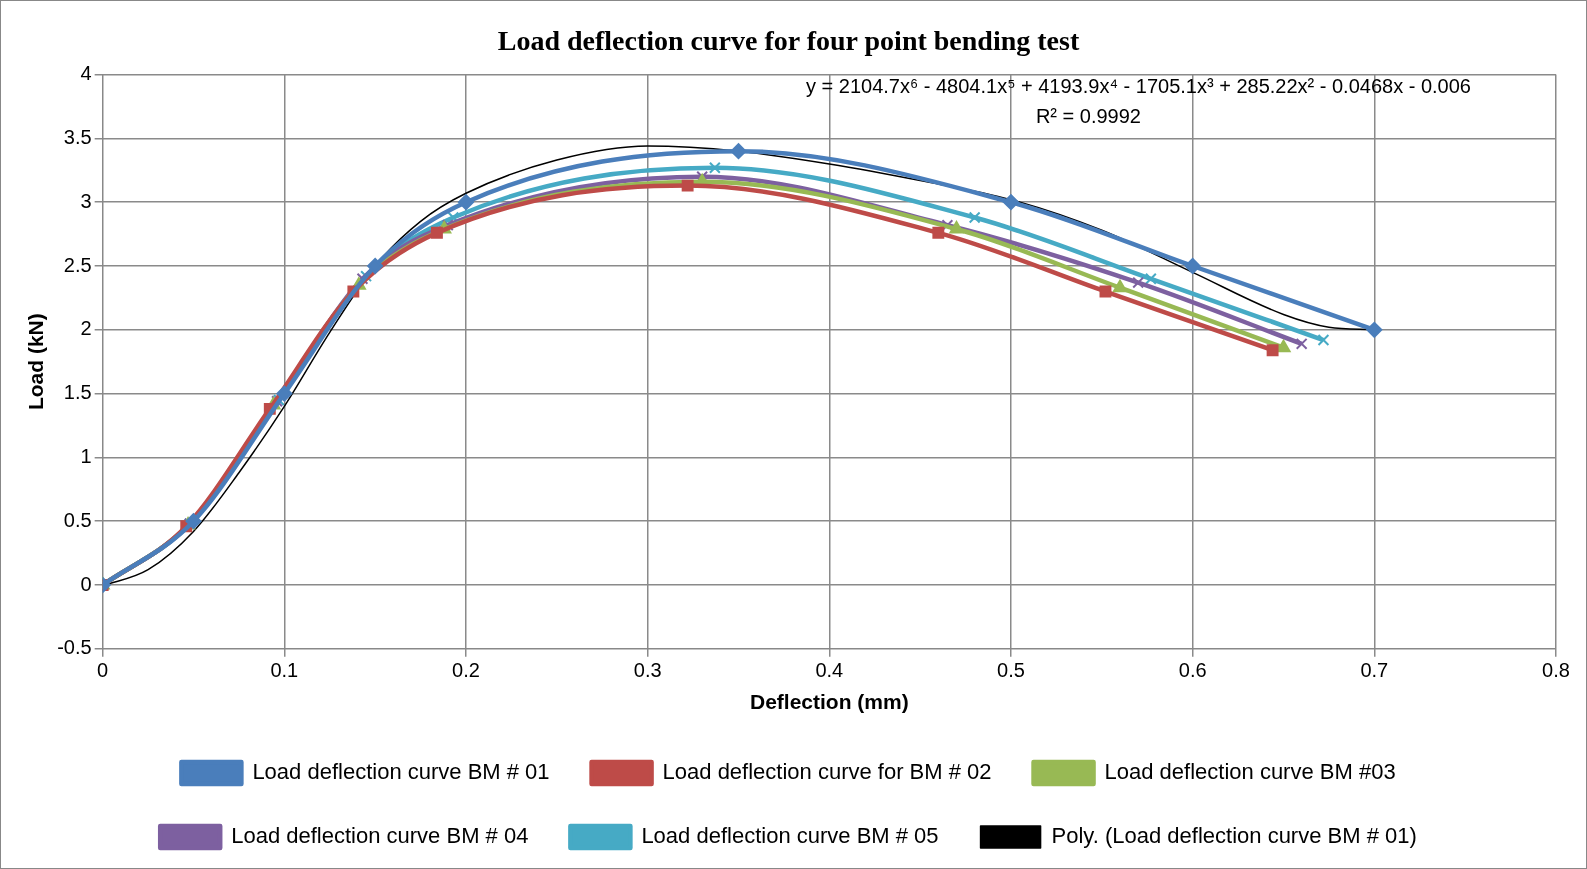 The image size is (1587, 869). I want to click on annotation: y = 2104.7x⁶ - 4804.1x⁵ + 4193.9x⁴ - 1705.1x³ + 285.22x² - 0.0468x - 0.006, so click(1138, 86).